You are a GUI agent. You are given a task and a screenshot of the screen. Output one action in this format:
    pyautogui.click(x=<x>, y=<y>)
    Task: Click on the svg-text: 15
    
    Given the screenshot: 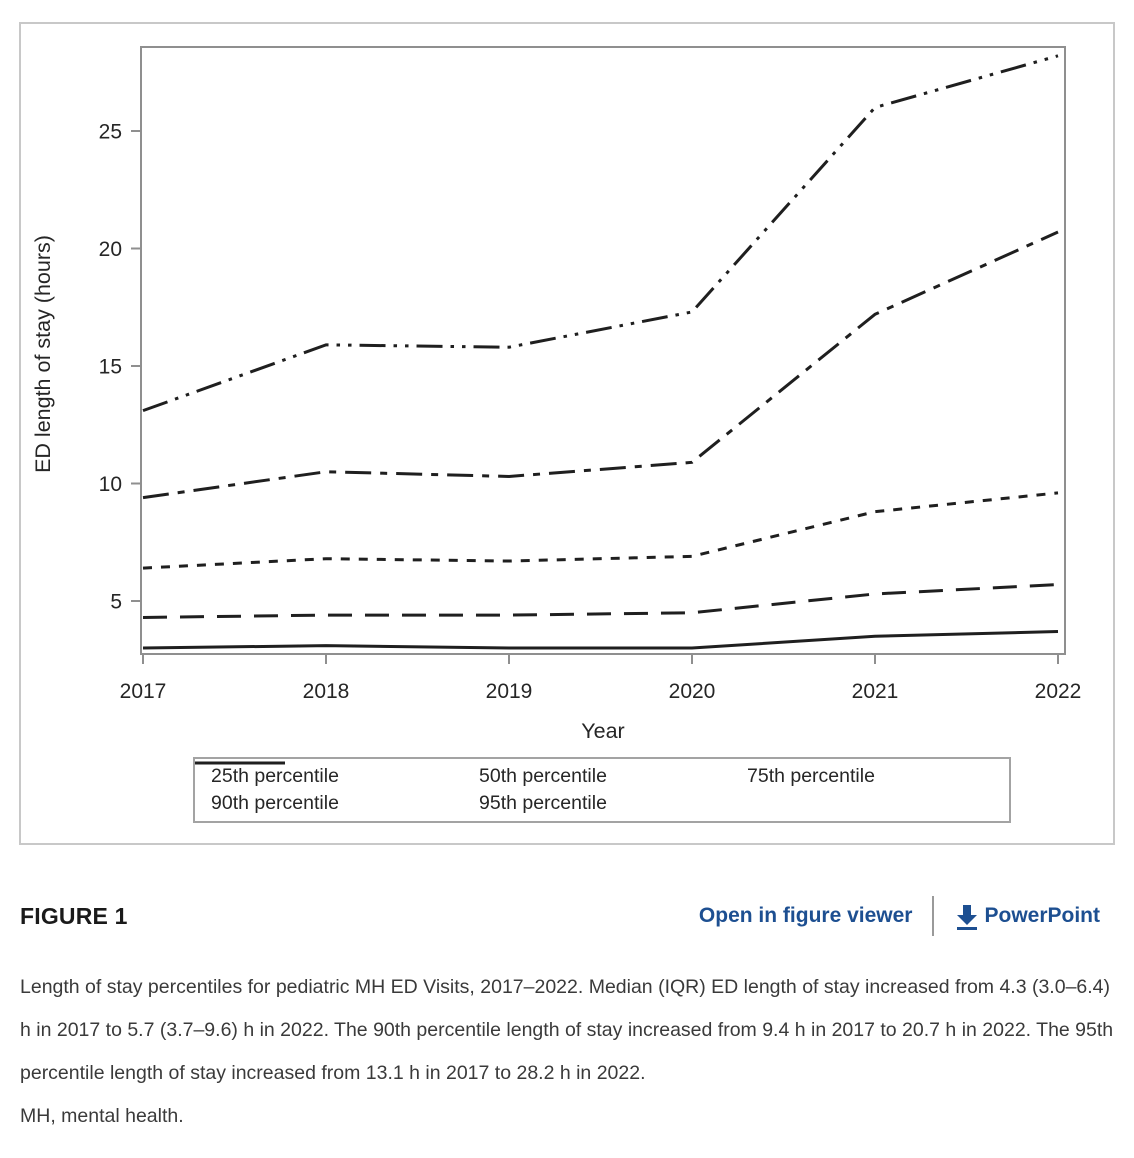 What is the action you would take?
    pyautogui.click(x=110, y=367)
    